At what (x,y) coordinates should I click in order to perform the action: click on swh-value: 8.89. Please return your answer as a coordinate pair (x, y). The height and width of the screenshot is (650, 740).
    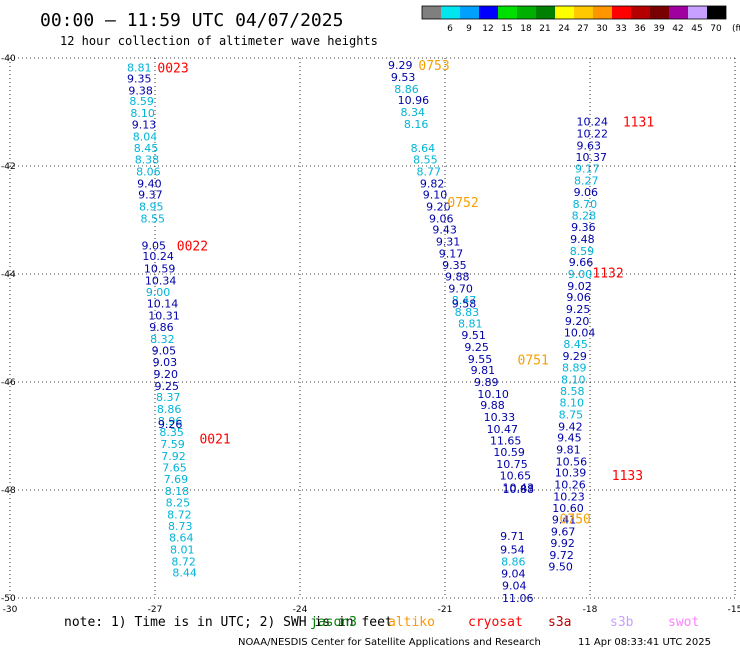
    Looking at the image, I should click on (574, 367).